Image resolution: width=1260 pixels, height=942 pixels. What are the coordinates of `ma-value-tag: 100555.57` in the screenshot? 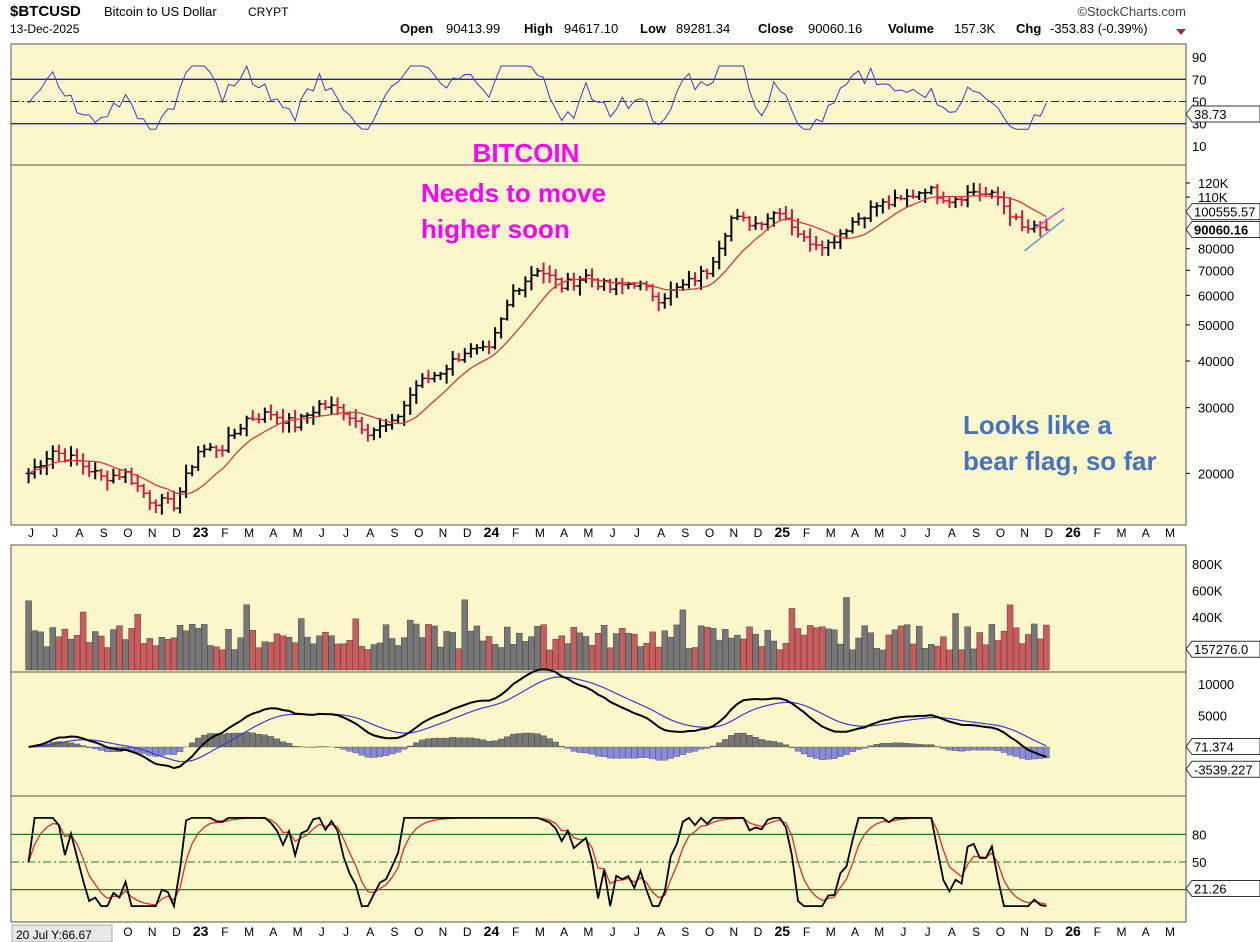 It's located at (1224, 212).